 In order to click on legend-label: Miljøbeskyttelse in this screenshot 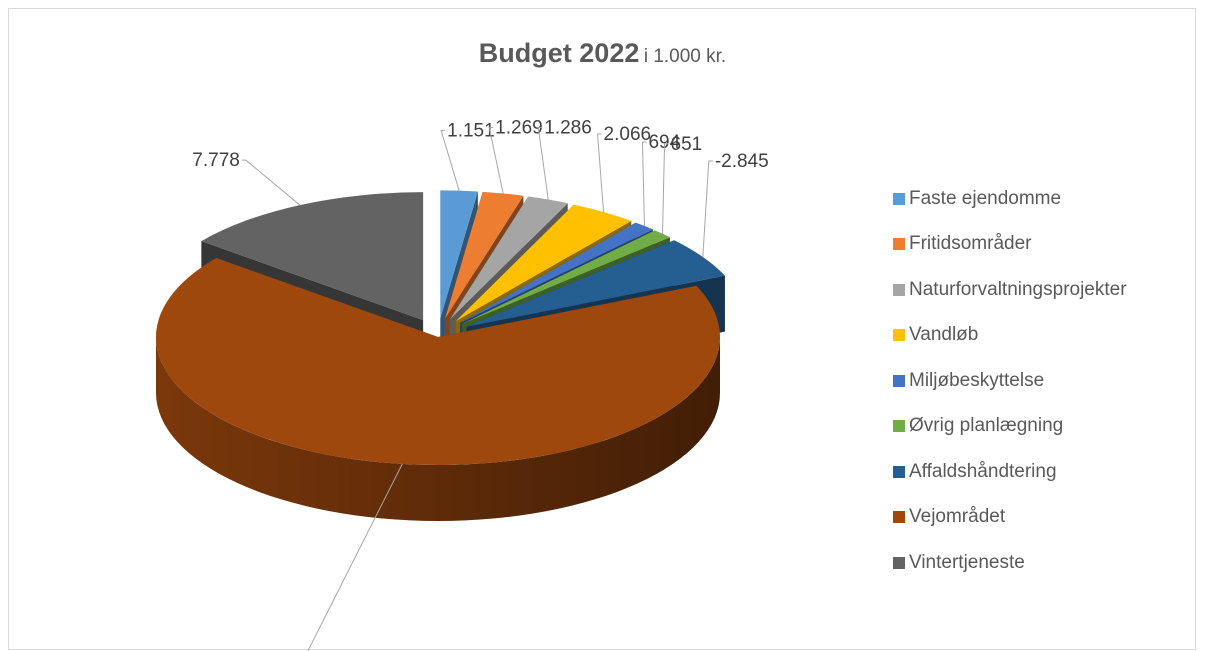, I will do `click(977, 380)`.